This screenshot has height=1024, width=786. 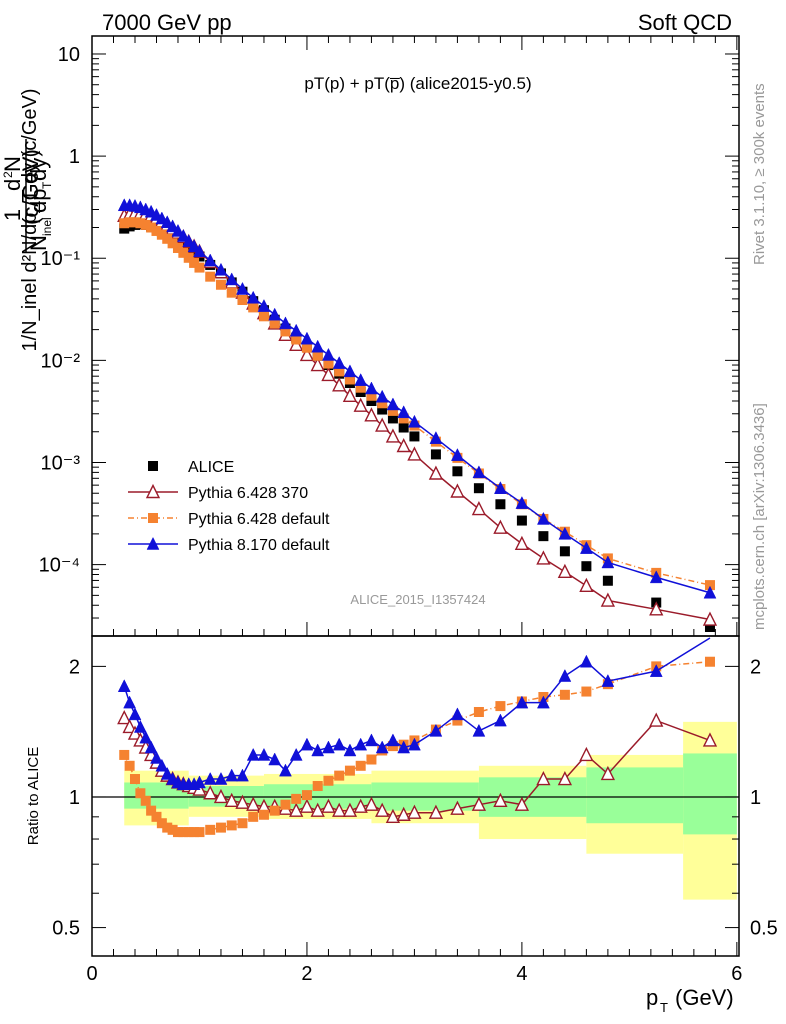 I want to click on main-y-tick-label: 10⁻¹, so click(x=61, y=259).